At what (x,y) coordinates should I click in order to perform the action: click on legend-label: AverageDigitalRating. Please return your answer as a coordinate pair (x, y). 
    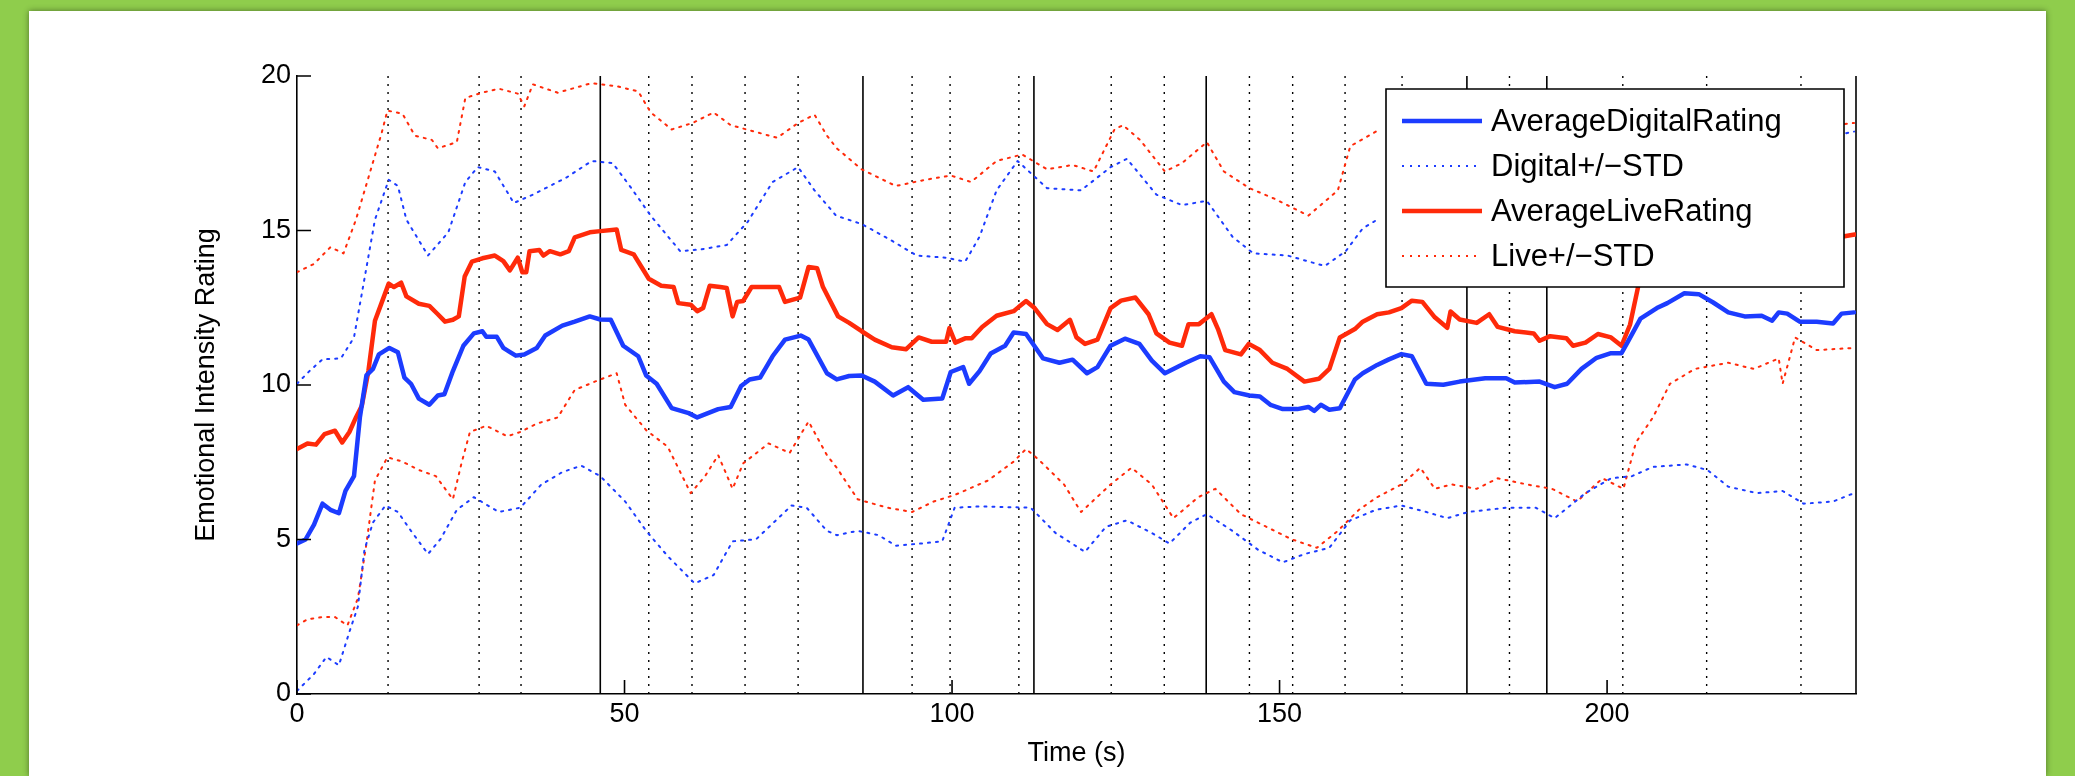
    Looking at the image, I should click on (1636, 120).